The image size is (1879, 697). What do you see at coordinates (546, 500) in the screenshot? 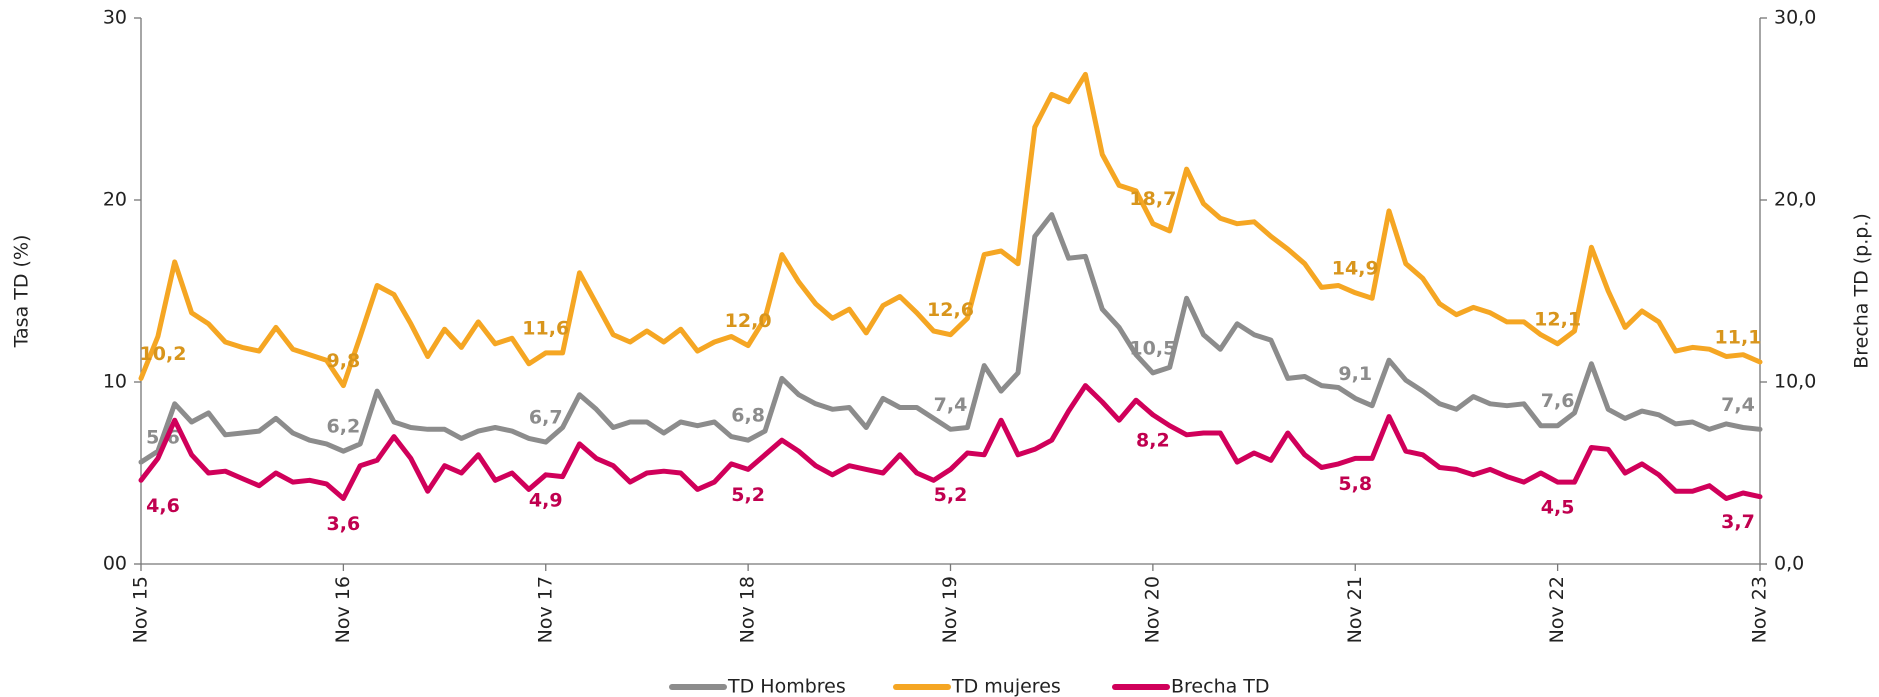
I see `data-label: 4,9` at bounding box center [546, 500].